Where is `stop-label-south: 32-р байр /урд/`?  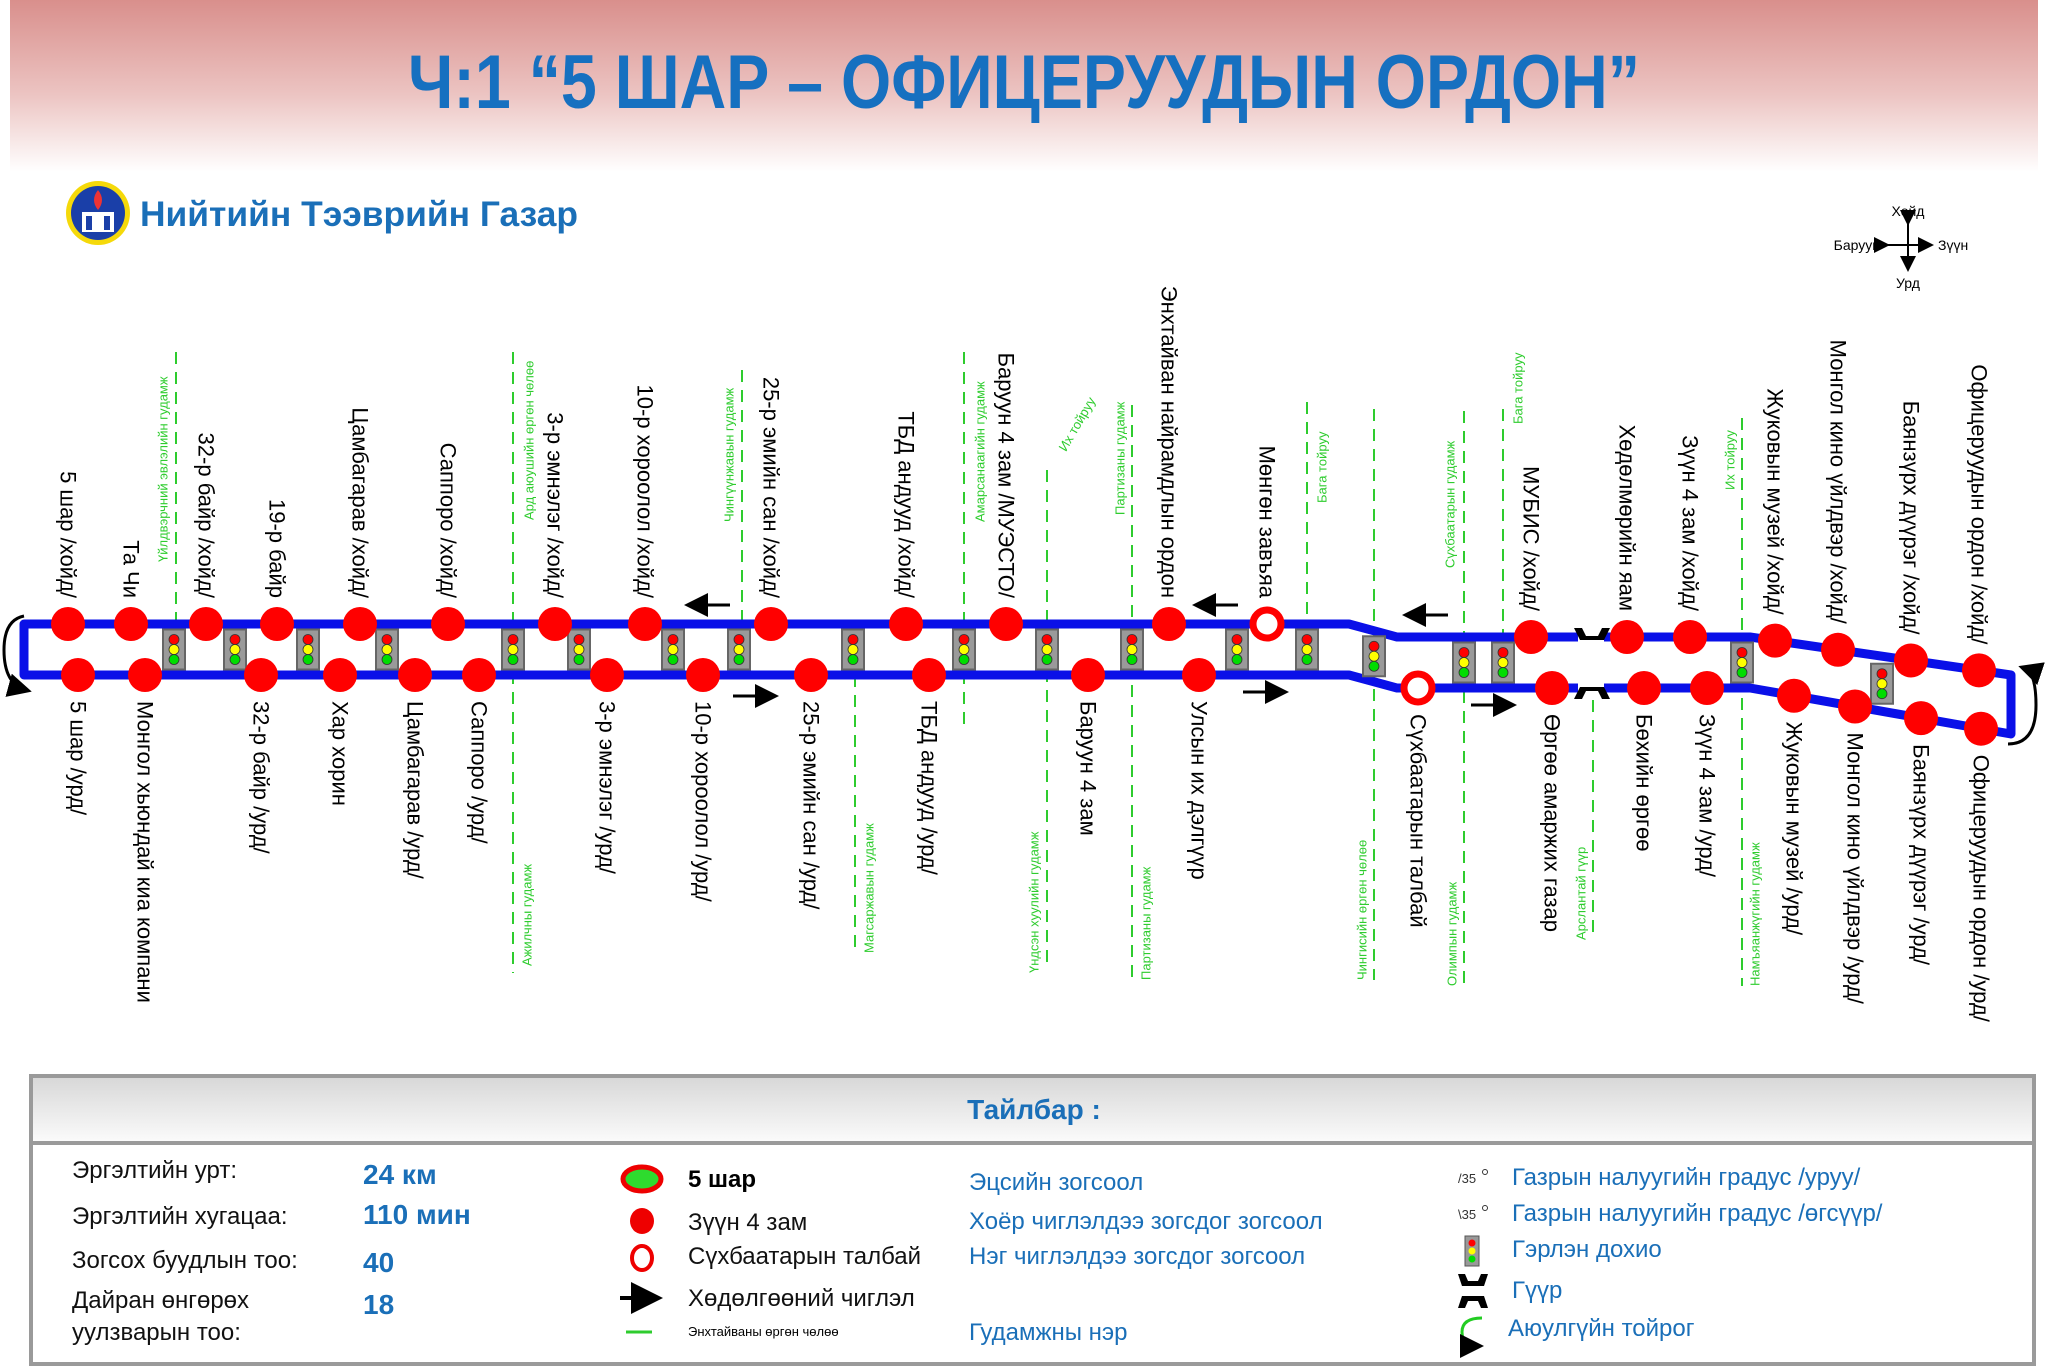
stop-label-south: 32-р байр /урд/ is located at coordinates (261, 778).